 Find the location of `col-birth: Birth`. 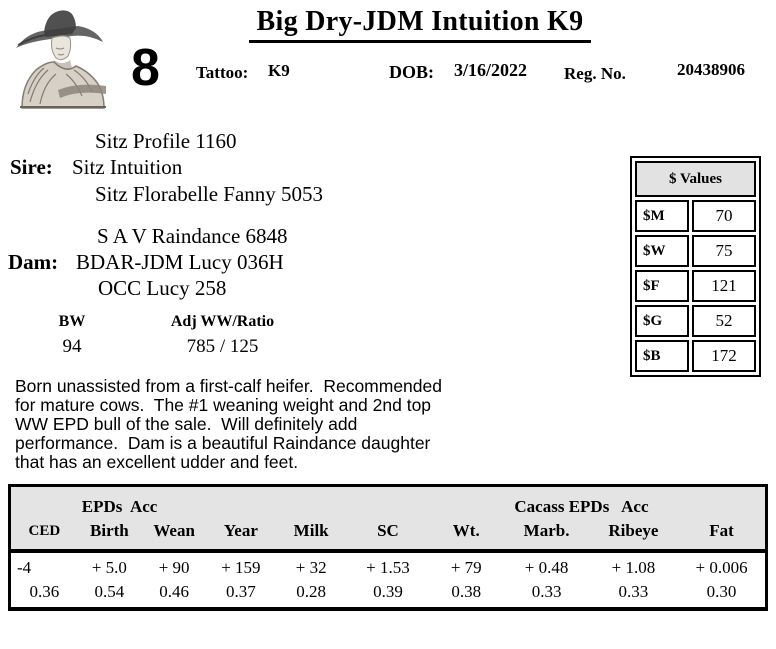

col-birth: Birth is located at coordinates (109, 534).